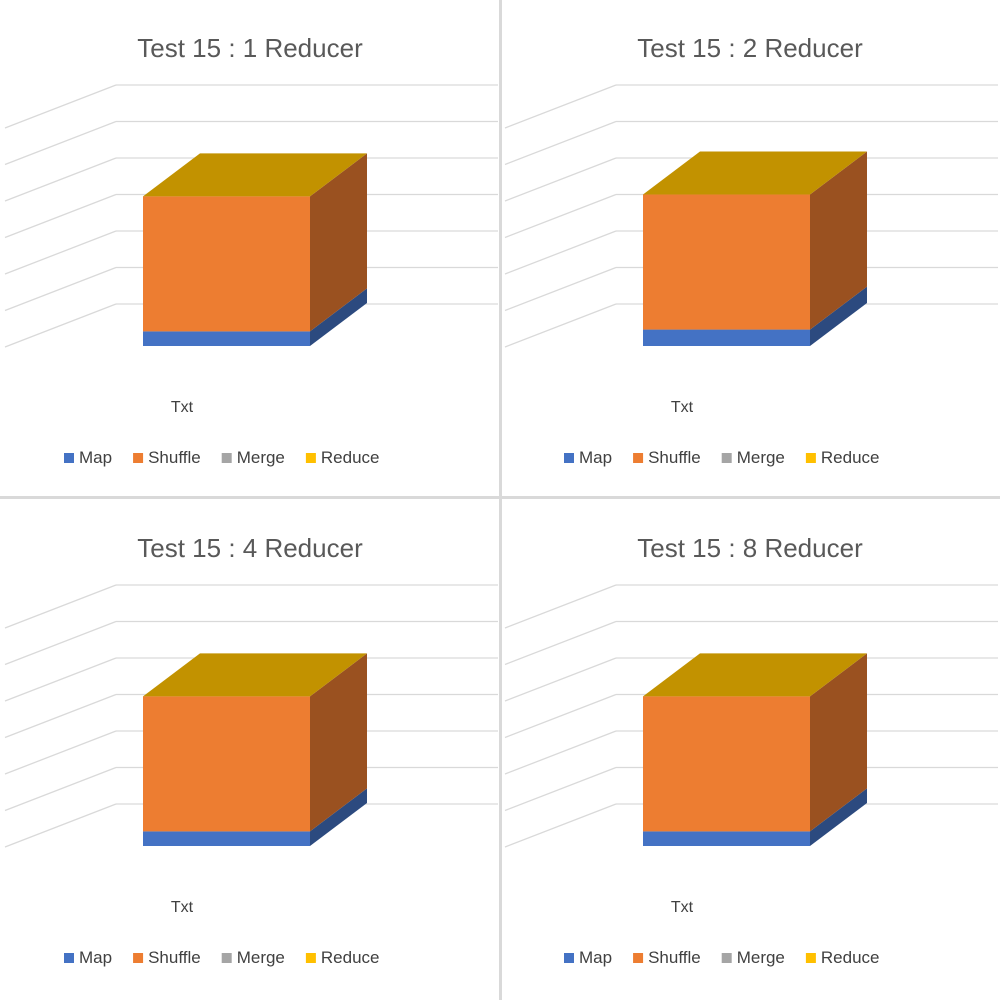  What do you see at coordinates (250, 48) in the screenshot?
I see `chart-title: Test 15 : 1 Reducer` at bounding box center [250, 48].